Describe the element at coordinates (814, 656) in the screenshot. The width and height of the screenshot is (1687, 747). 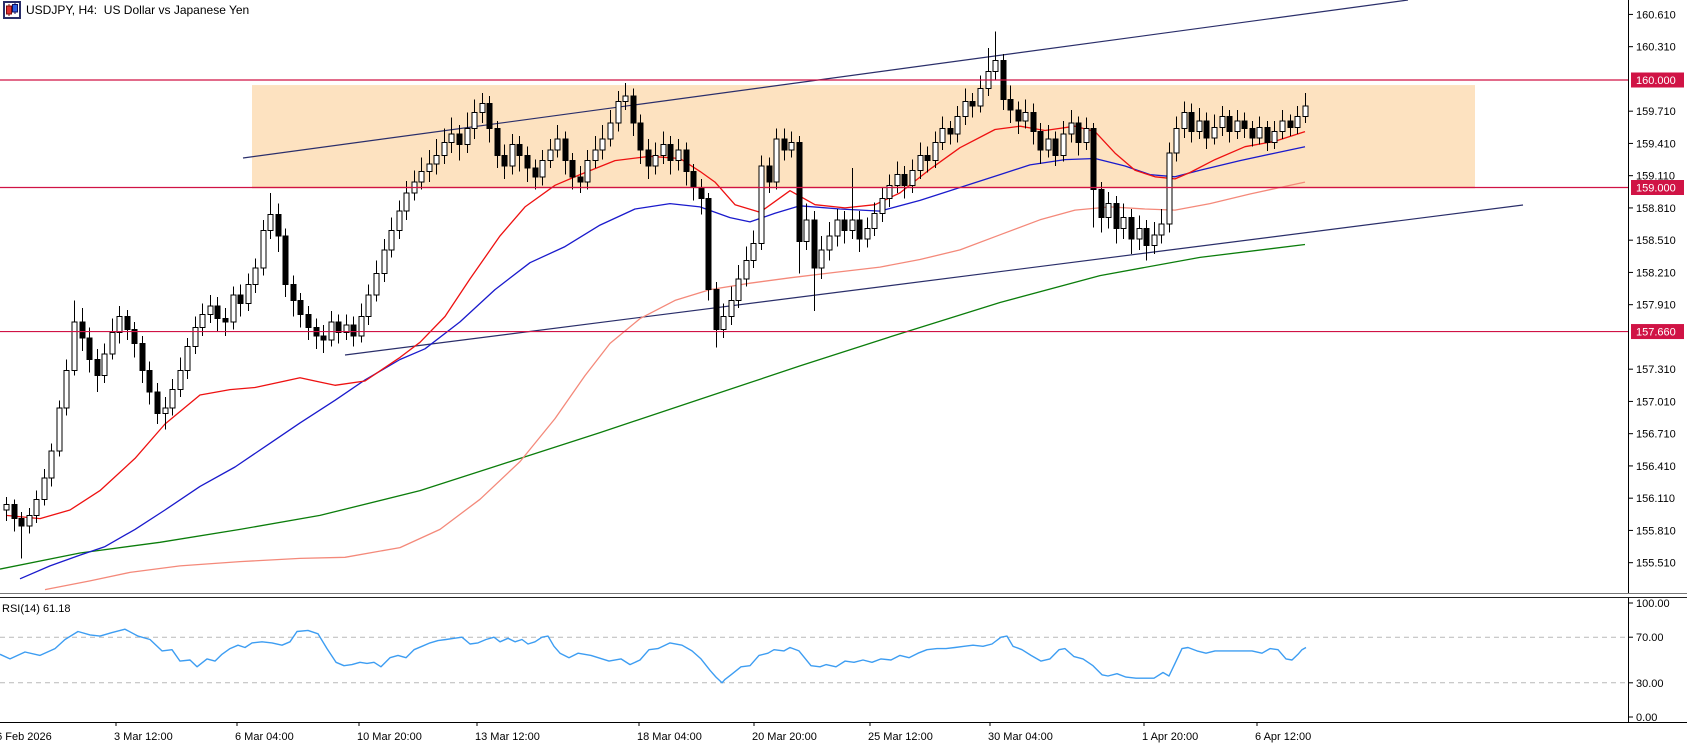
I see `rsi-indicator-pane` at that location.